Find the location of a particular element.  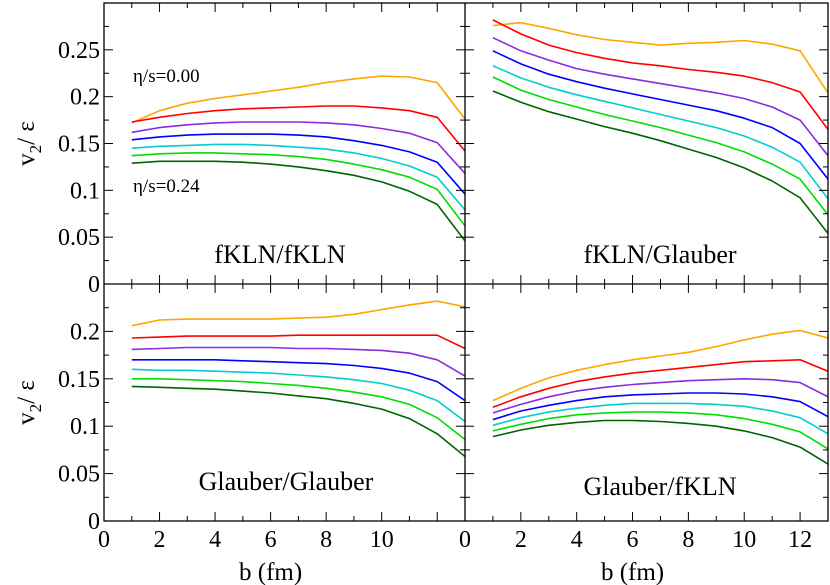

series-line-p1-s0 is located at coordinates (298, 99).